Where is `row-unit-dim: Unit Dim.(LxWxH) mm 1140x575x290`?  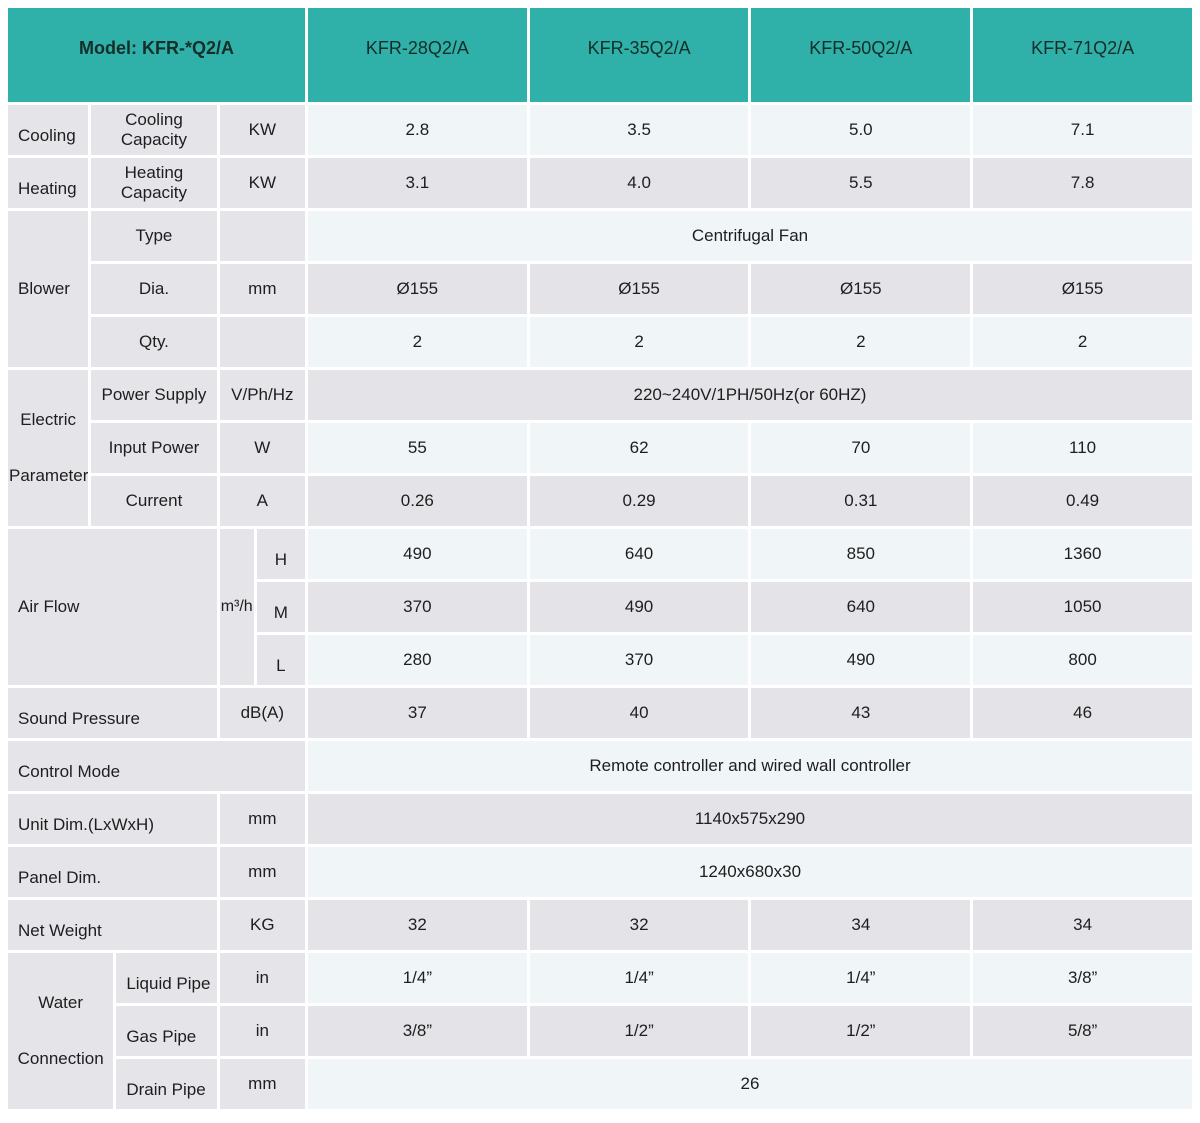 row-unit-dim: Unit Dim.(LxWxH) mm 1140x575x290 is located at coordinates (600, 819).